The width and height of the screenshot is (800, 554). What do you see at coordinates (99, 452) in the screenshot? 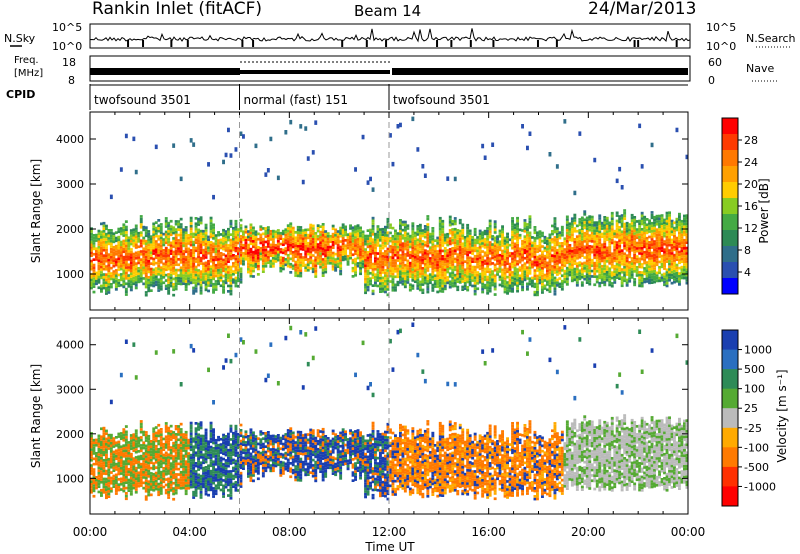
I see `velocity-cell` at bounding box center [99, 452].